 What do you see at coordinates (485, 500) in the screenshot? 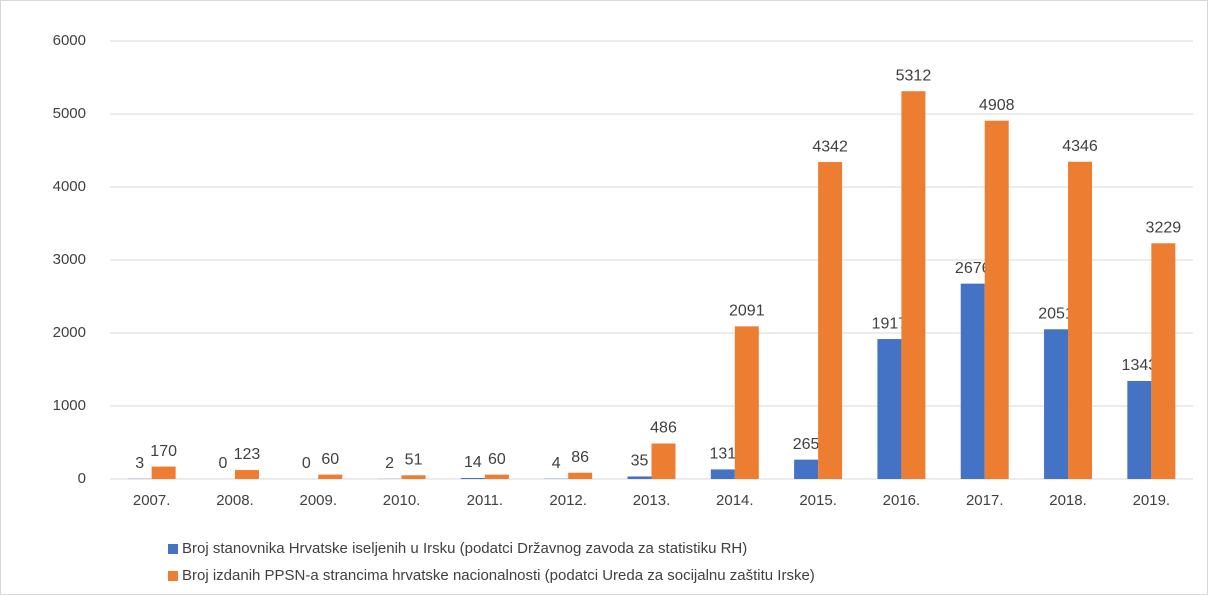
I see `x-tick-label: 2011.` at bounding box center [485, 500].